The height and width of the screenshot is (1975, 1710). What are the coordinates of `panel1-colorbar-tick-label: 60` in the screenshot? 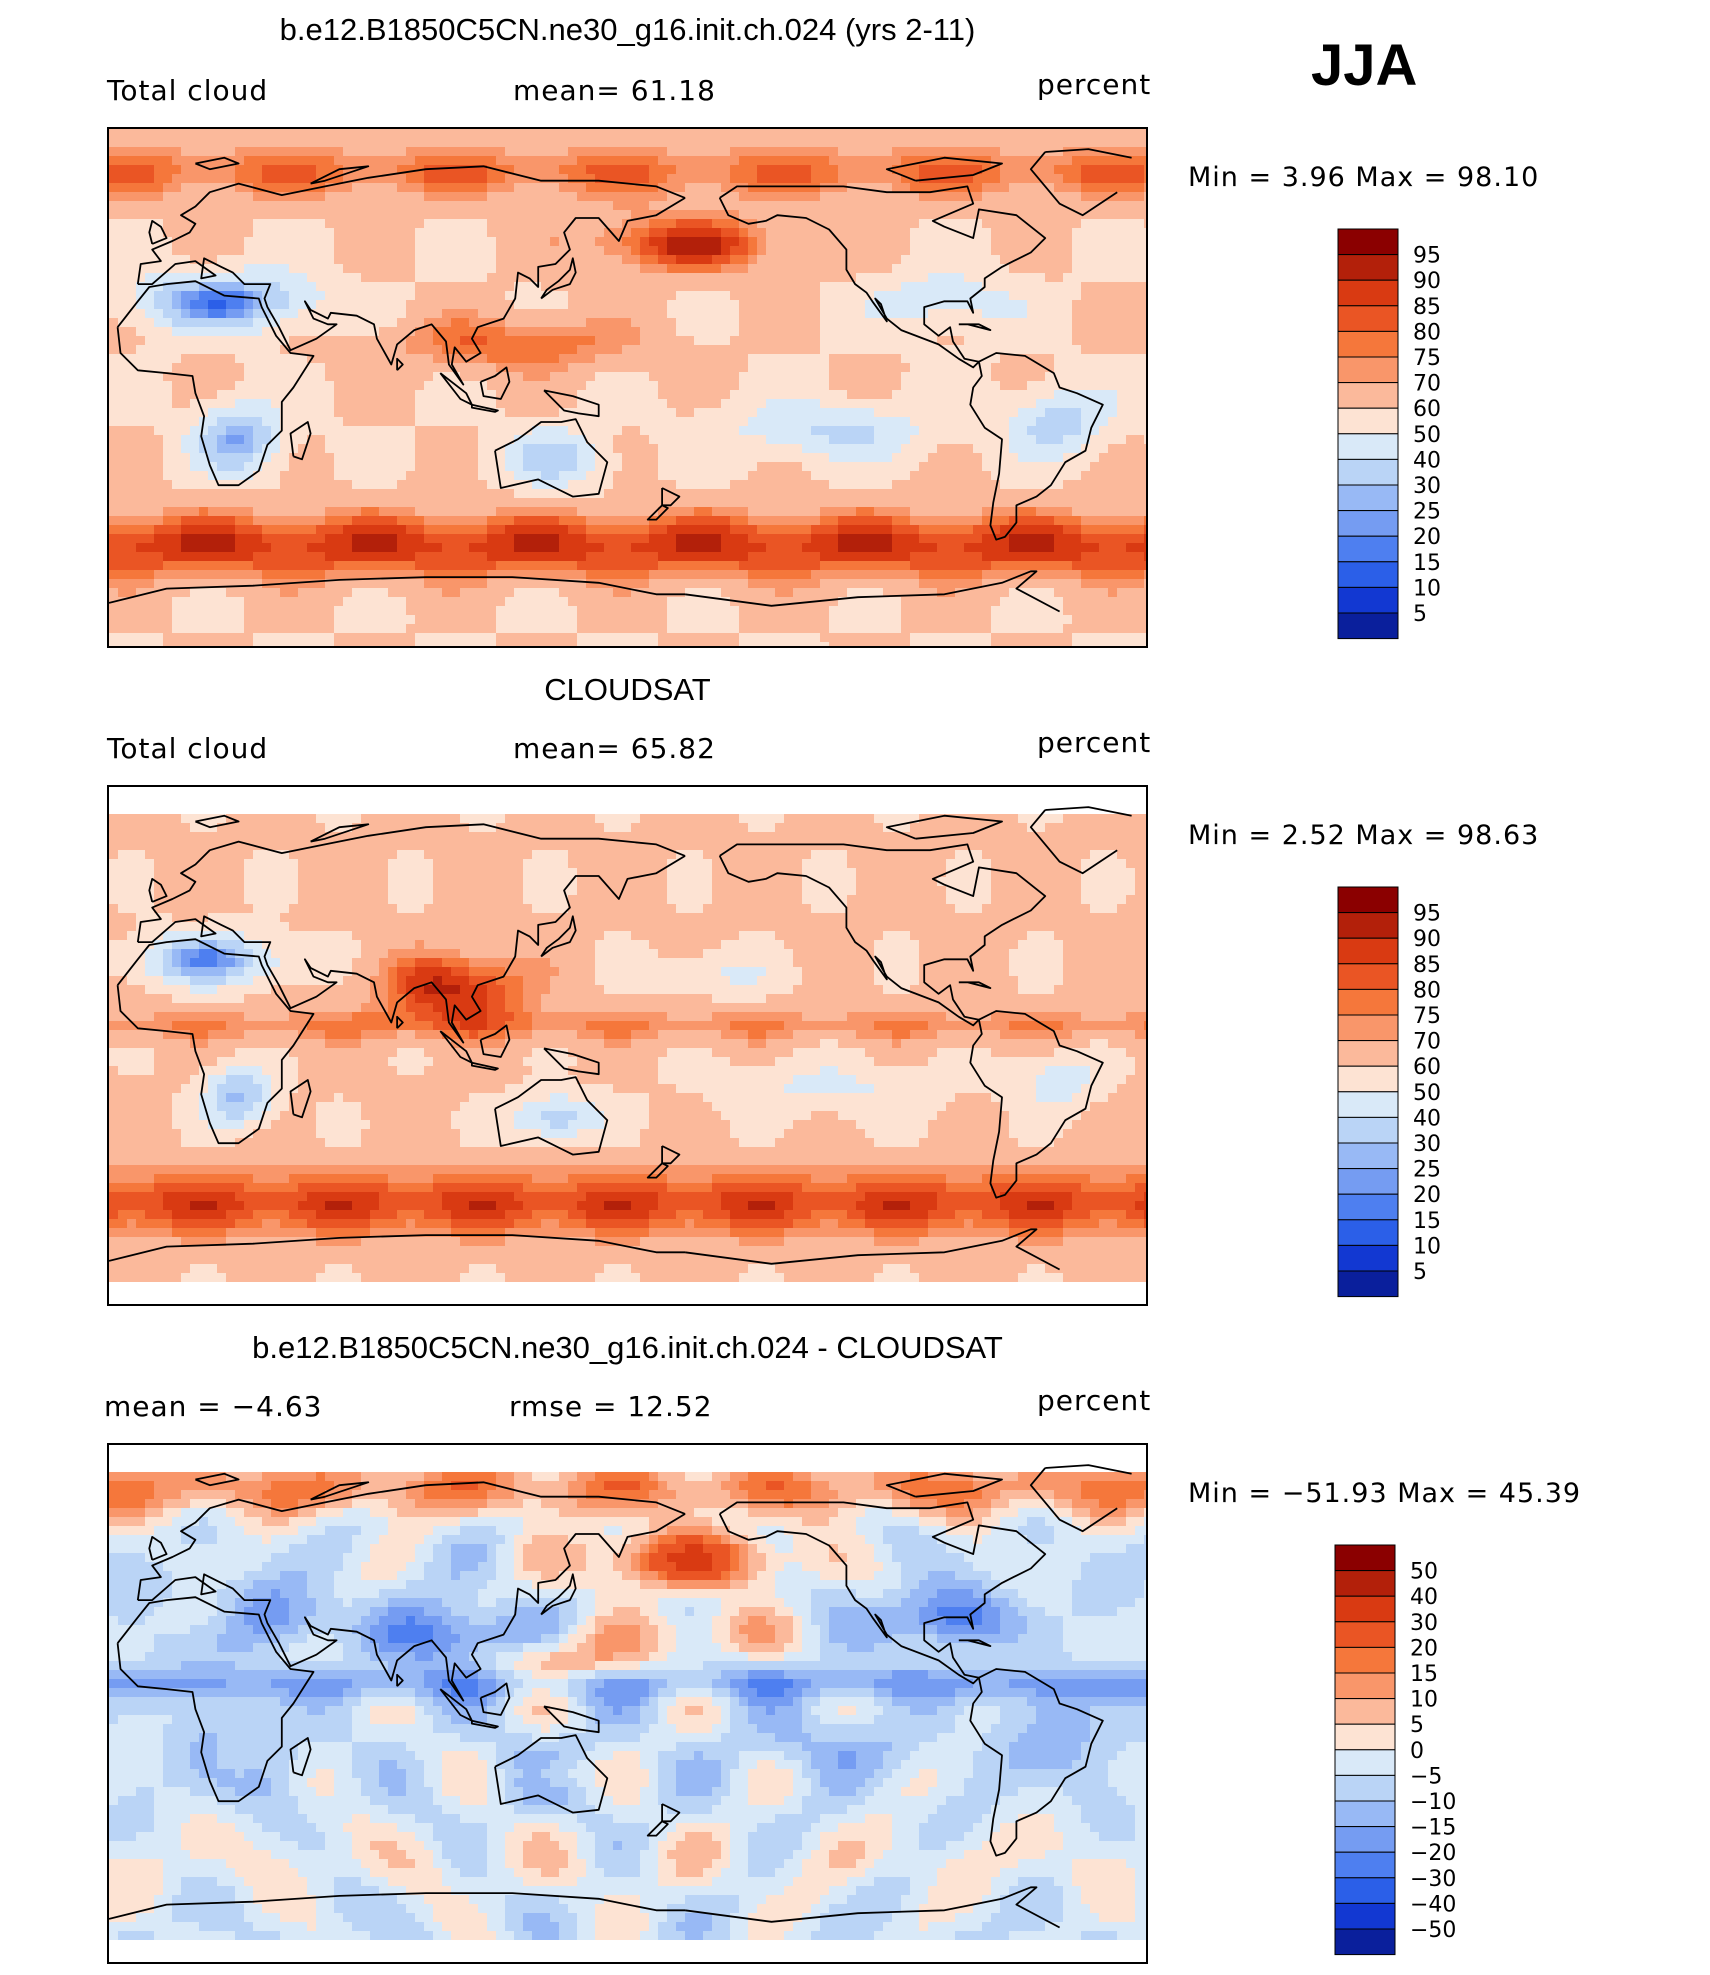 It's located at (1427, 409).